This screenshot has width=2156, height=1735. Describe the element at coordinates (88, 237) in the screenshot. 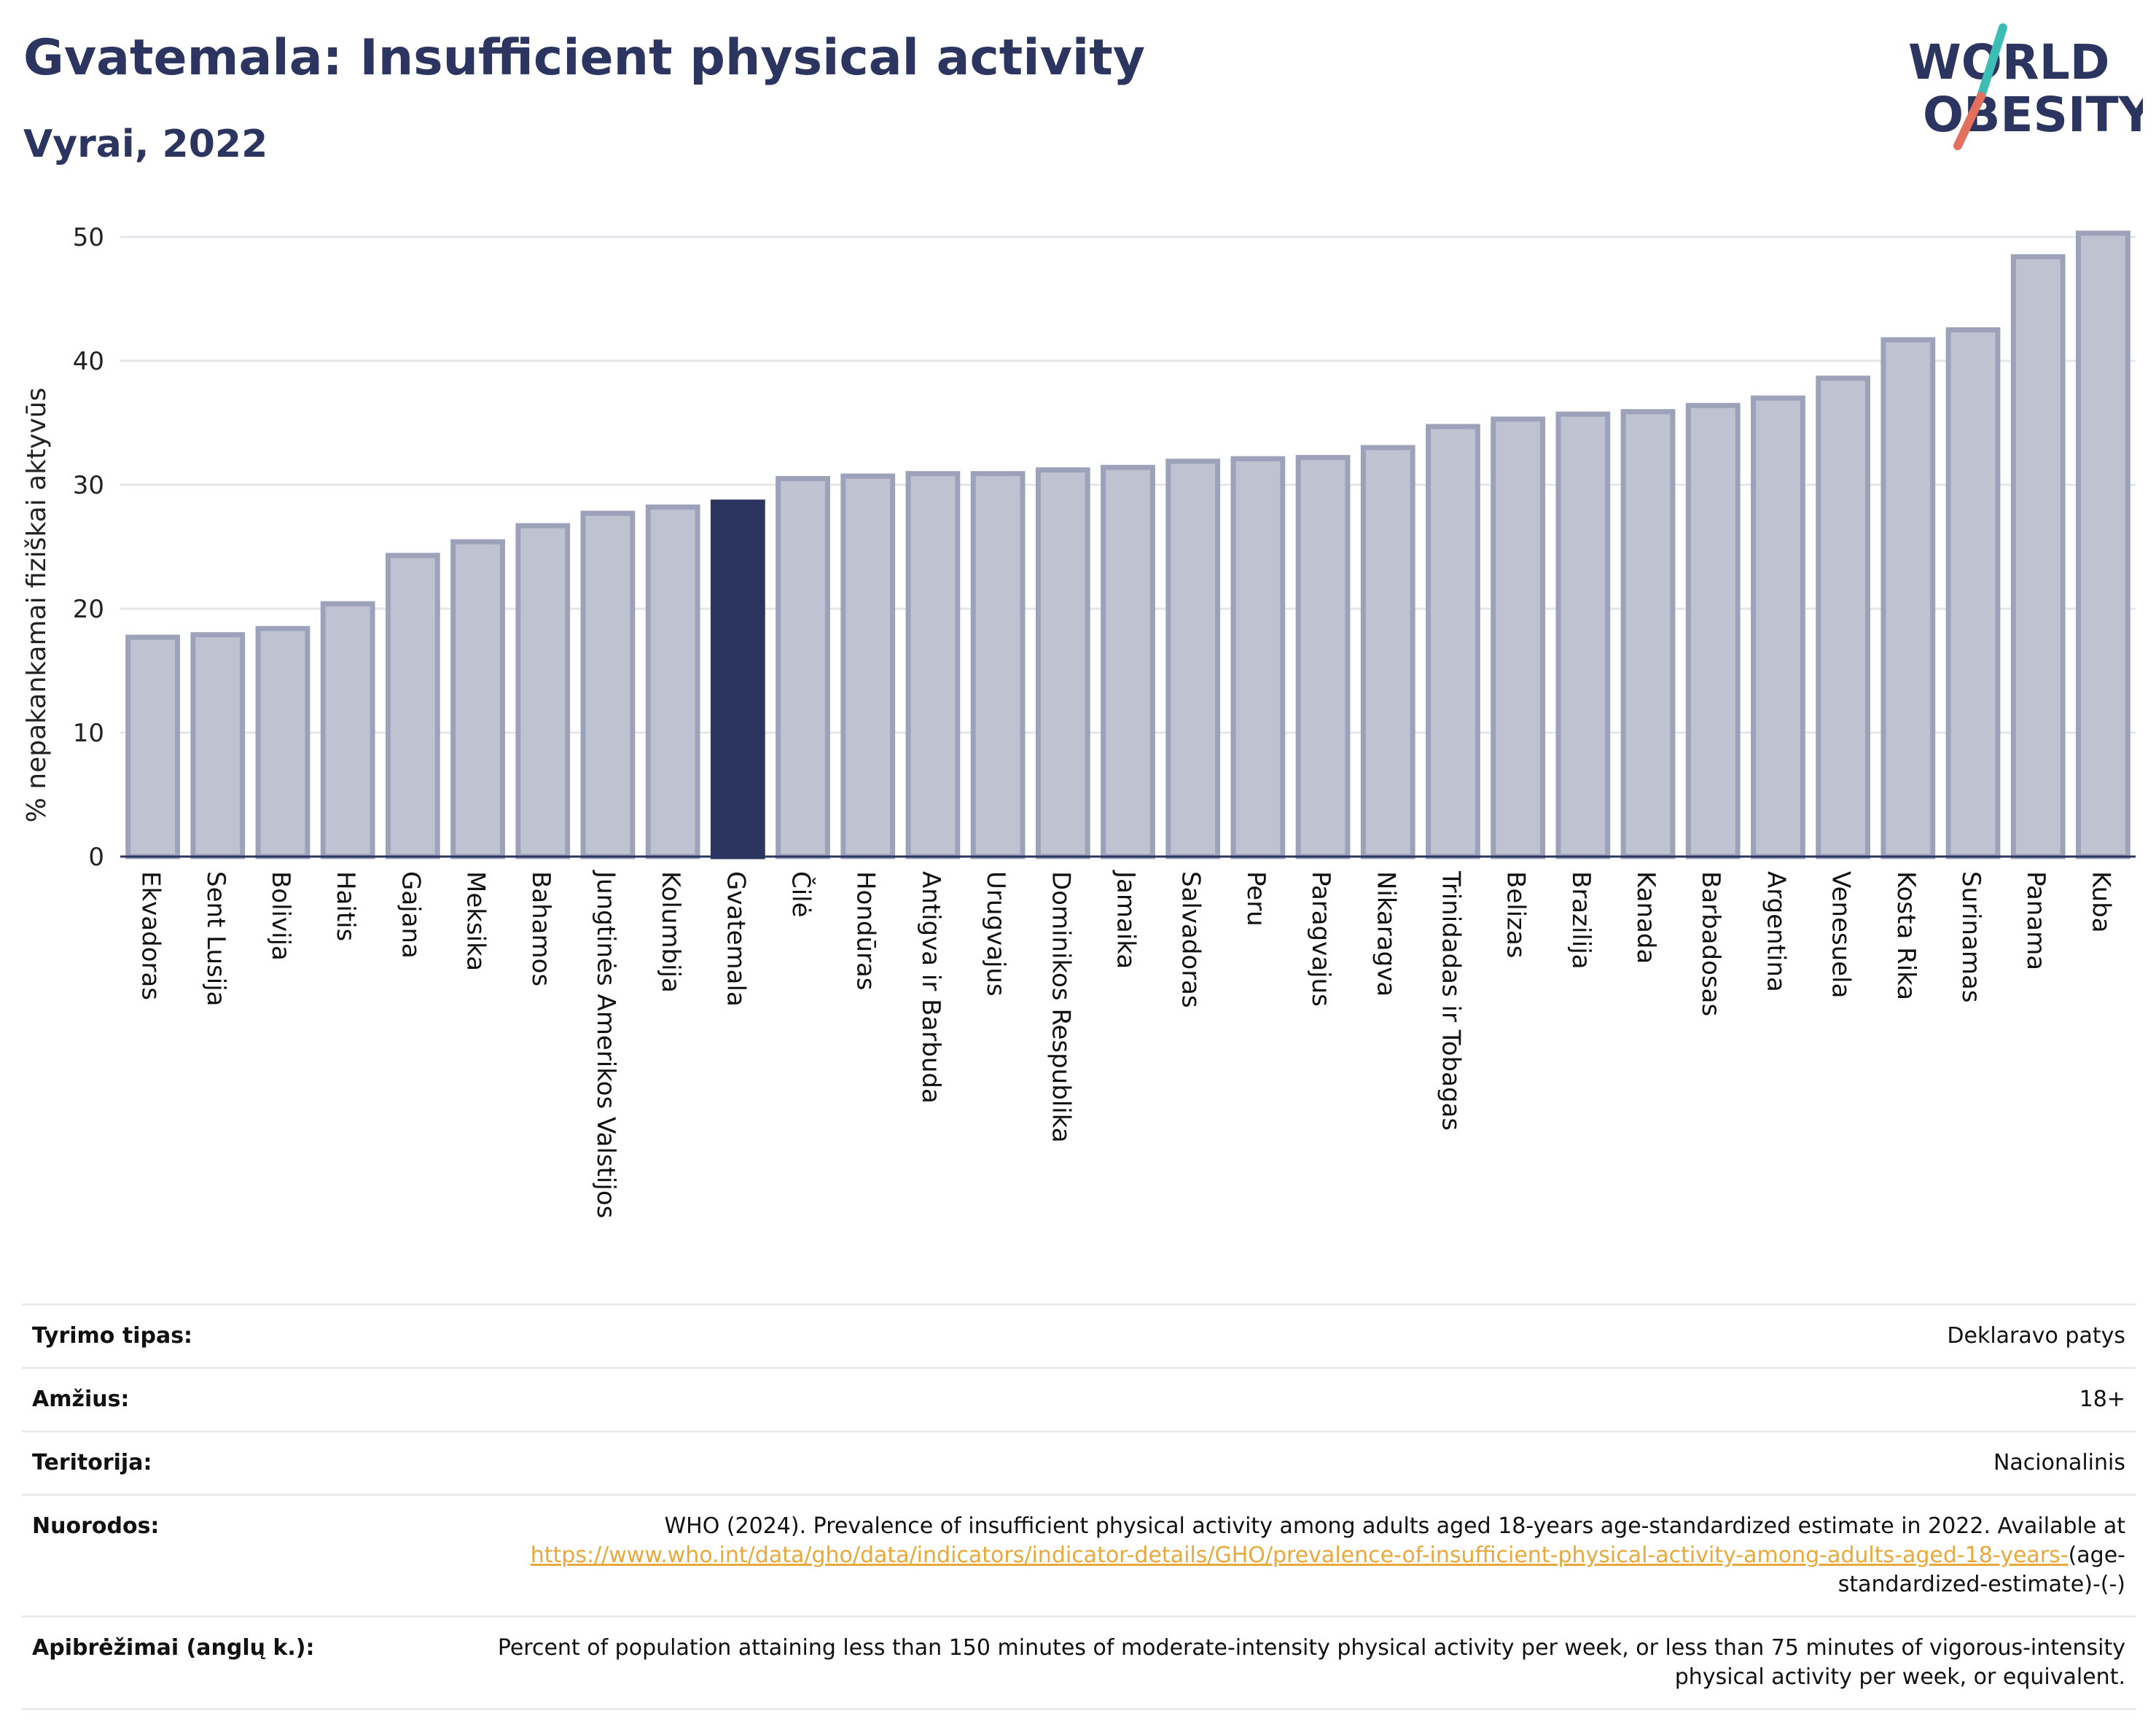

I see `y-tick-label: 50` at that location.